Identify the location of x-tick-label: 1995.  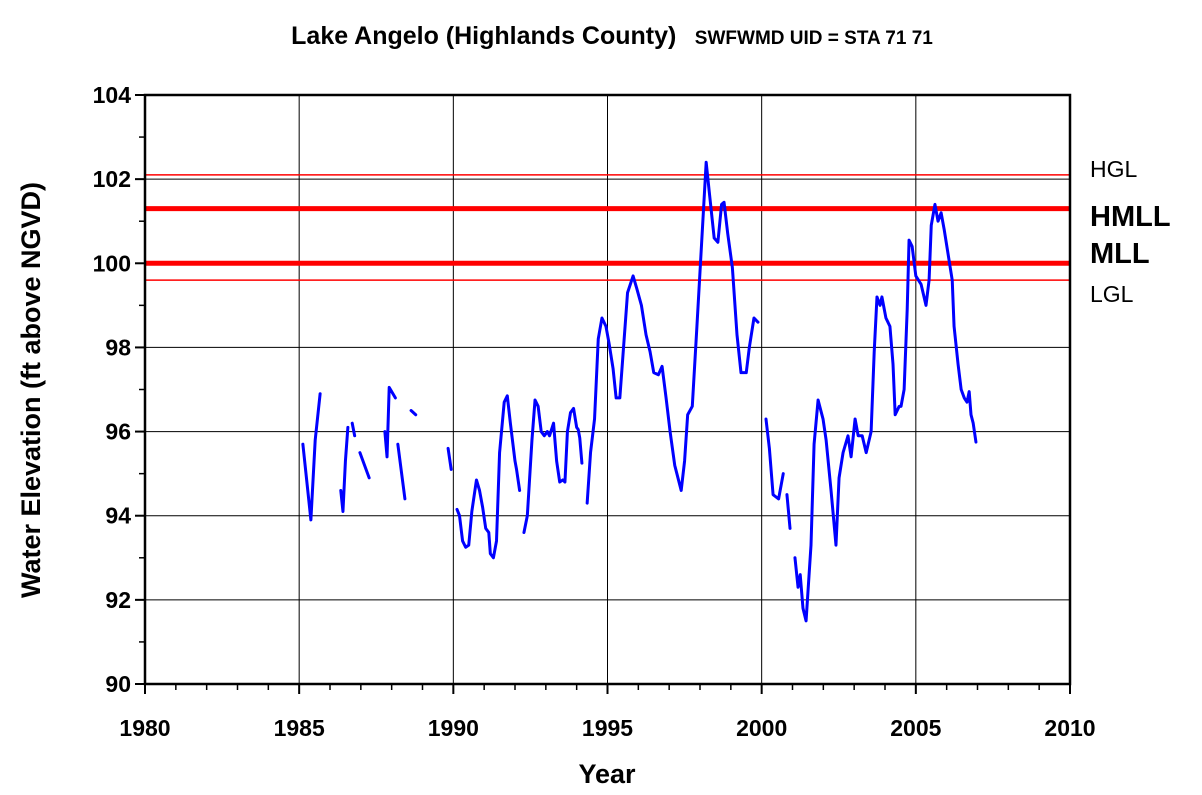
(607, 728).